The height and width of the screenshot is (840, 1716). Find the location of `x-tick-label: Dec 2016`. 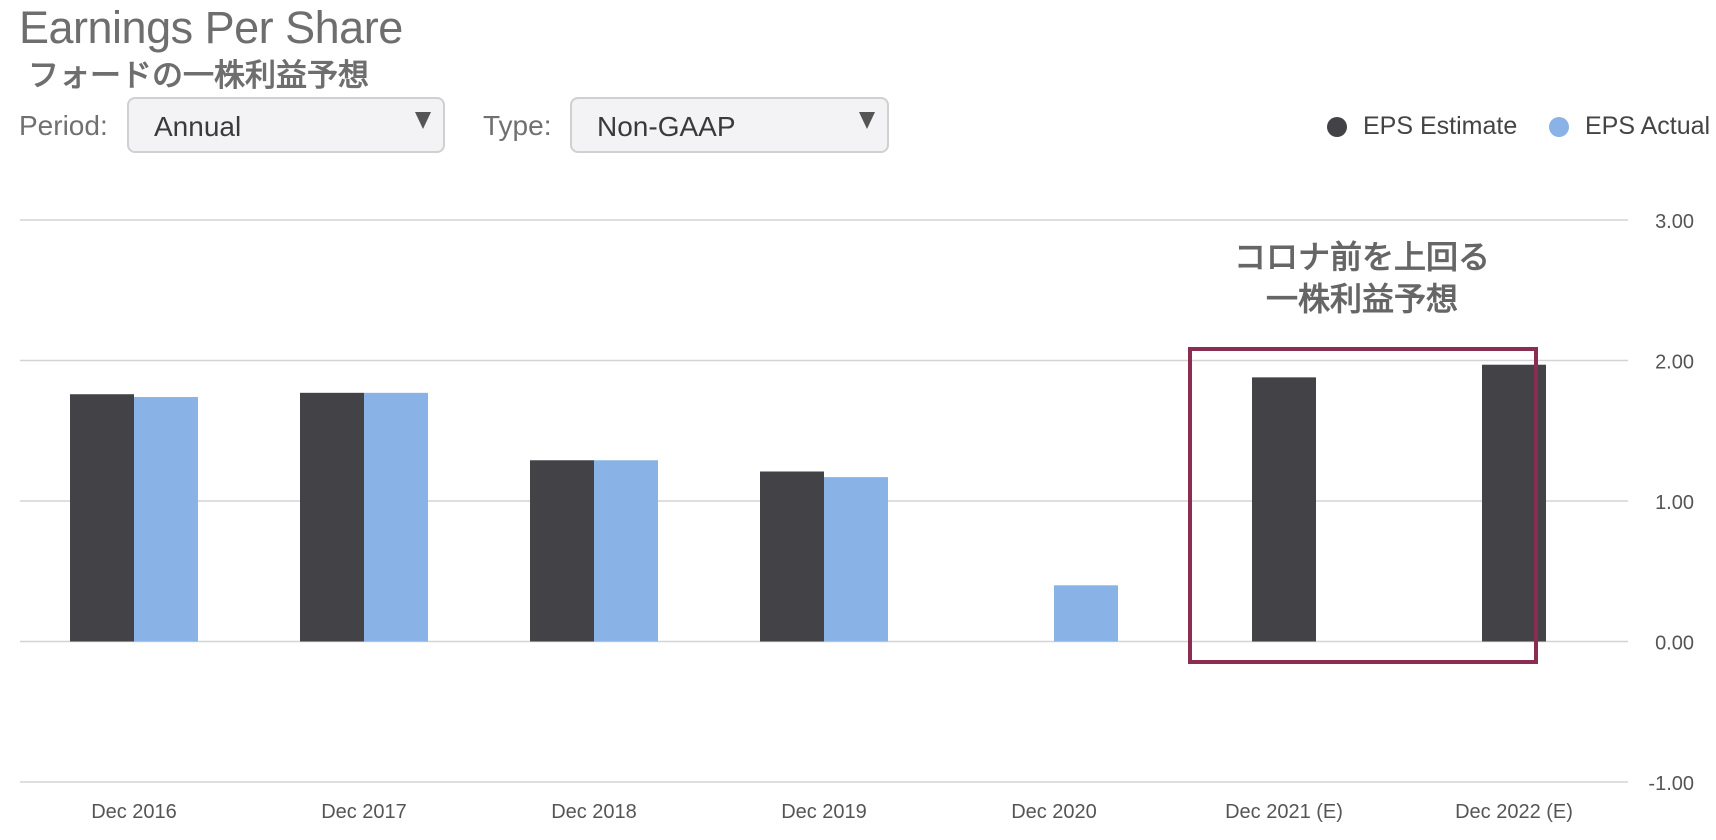

x-tick-label: Dec 2016 is located at coordinates (134, 812).